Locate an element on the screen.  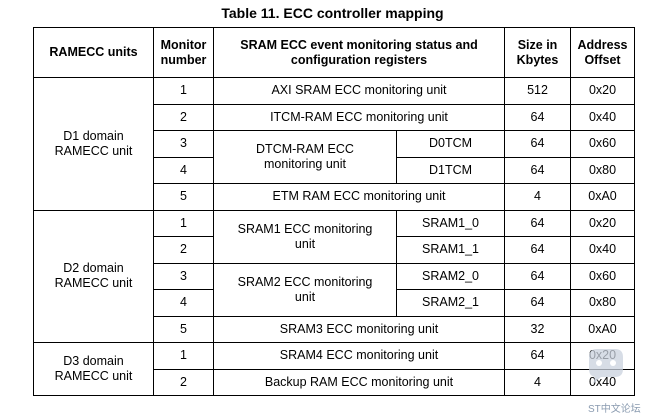
watermark-text: ST中文论坛 is located at coordinates (614, 409).